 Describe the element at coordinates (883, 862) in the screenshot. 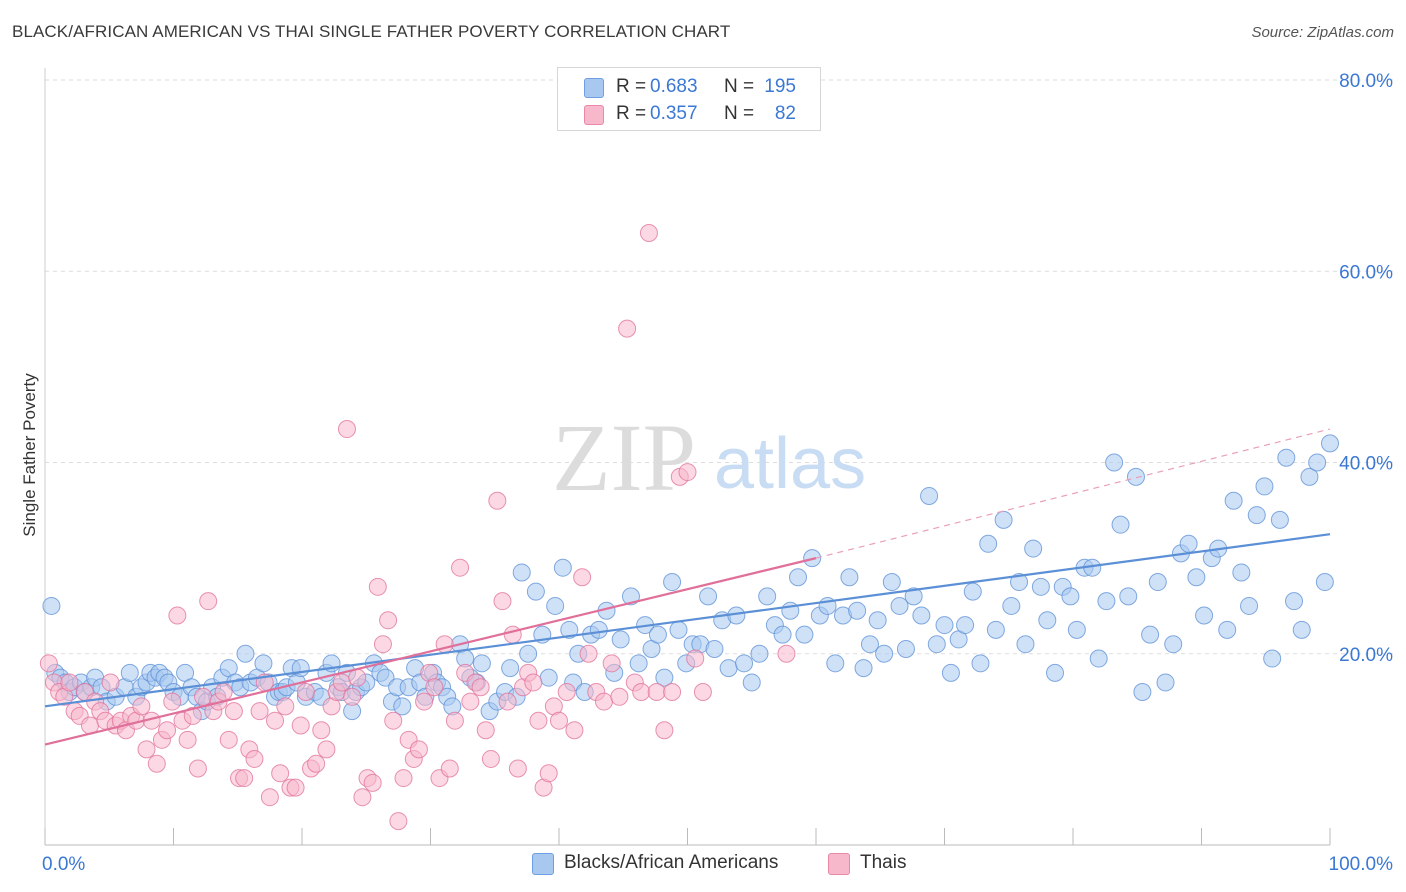

I see `bottom-legend-label-thais: Thais` at that location.